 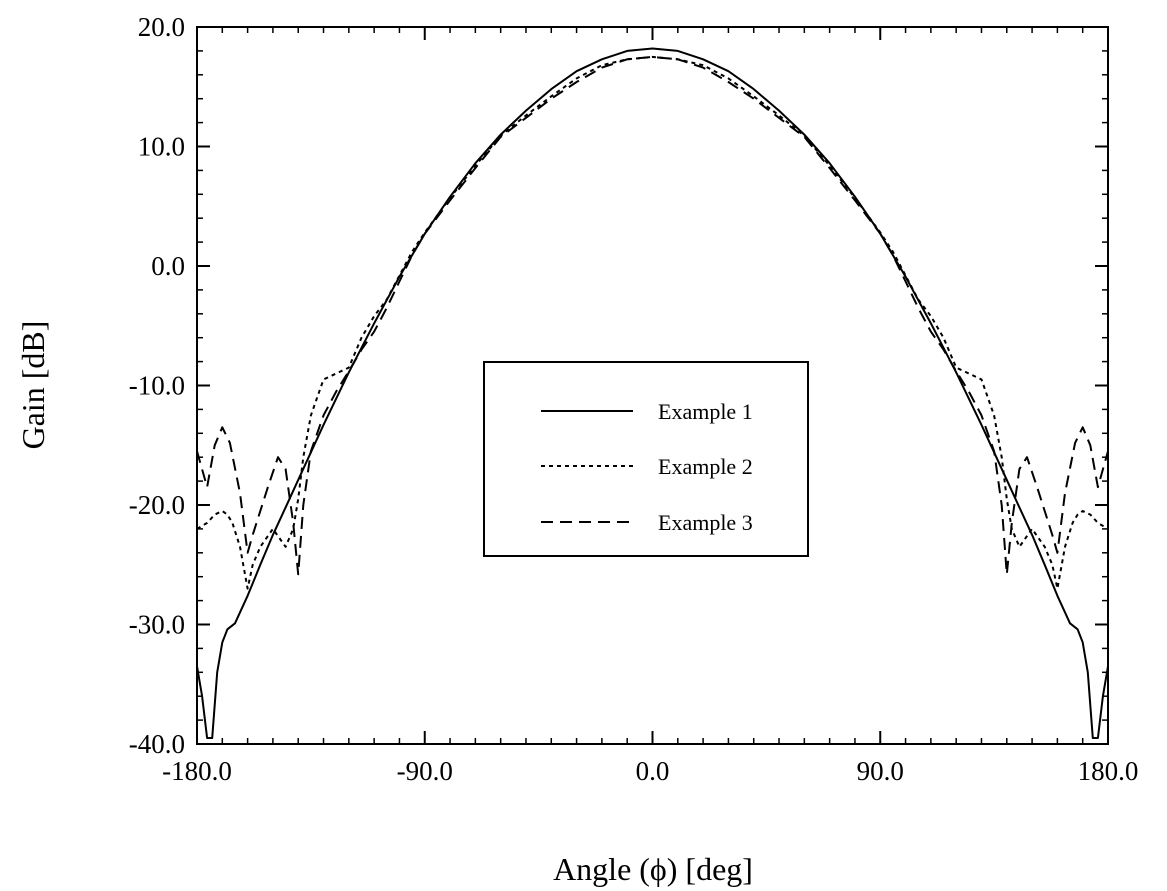 What do you see at coordinates (197, 771) in the screenshot?
I see `x-tick-label: -180.0` at bounding box center [197, 771].